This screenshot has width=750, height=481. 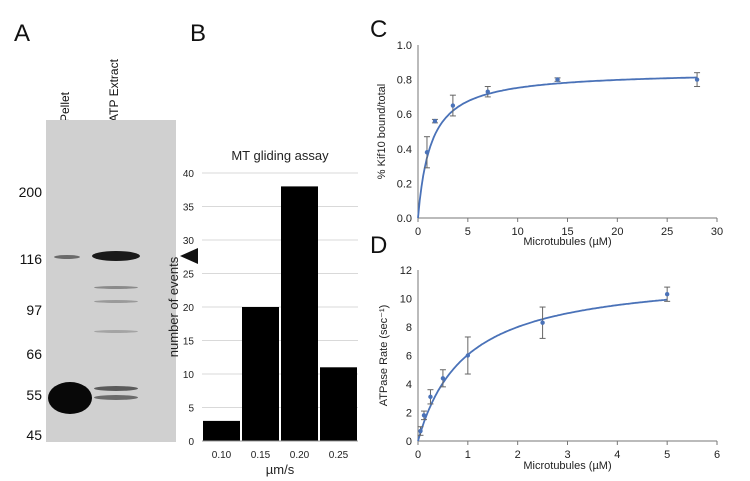 I want to click on gel-image, so click(x=111, y=281).